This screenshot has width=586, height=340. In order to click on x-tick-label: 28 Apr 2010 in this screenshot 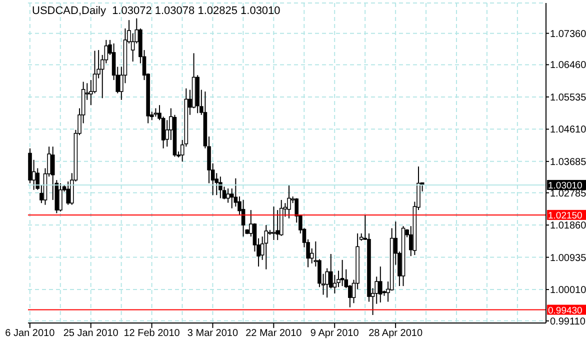, I will do `click(395, 333)`.